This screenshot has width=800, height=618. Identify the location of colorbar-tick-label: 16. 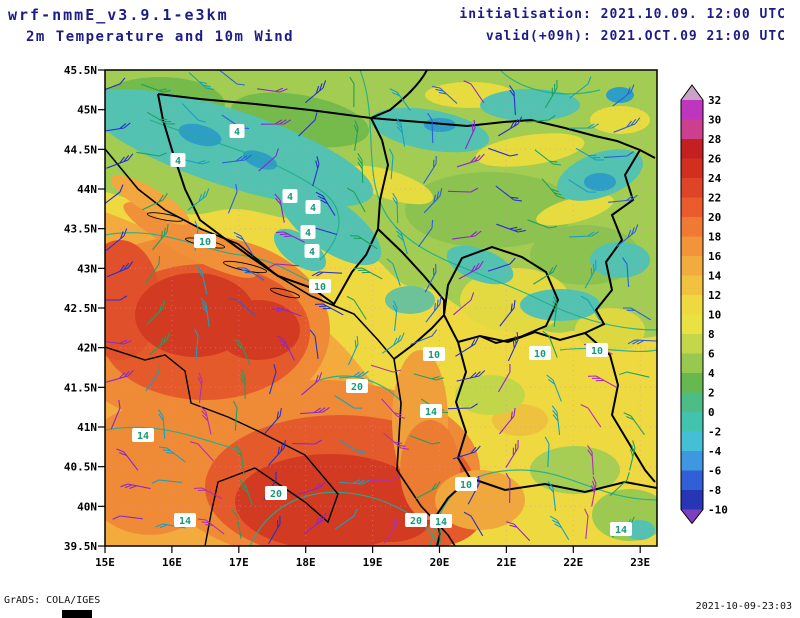
(715, 256).